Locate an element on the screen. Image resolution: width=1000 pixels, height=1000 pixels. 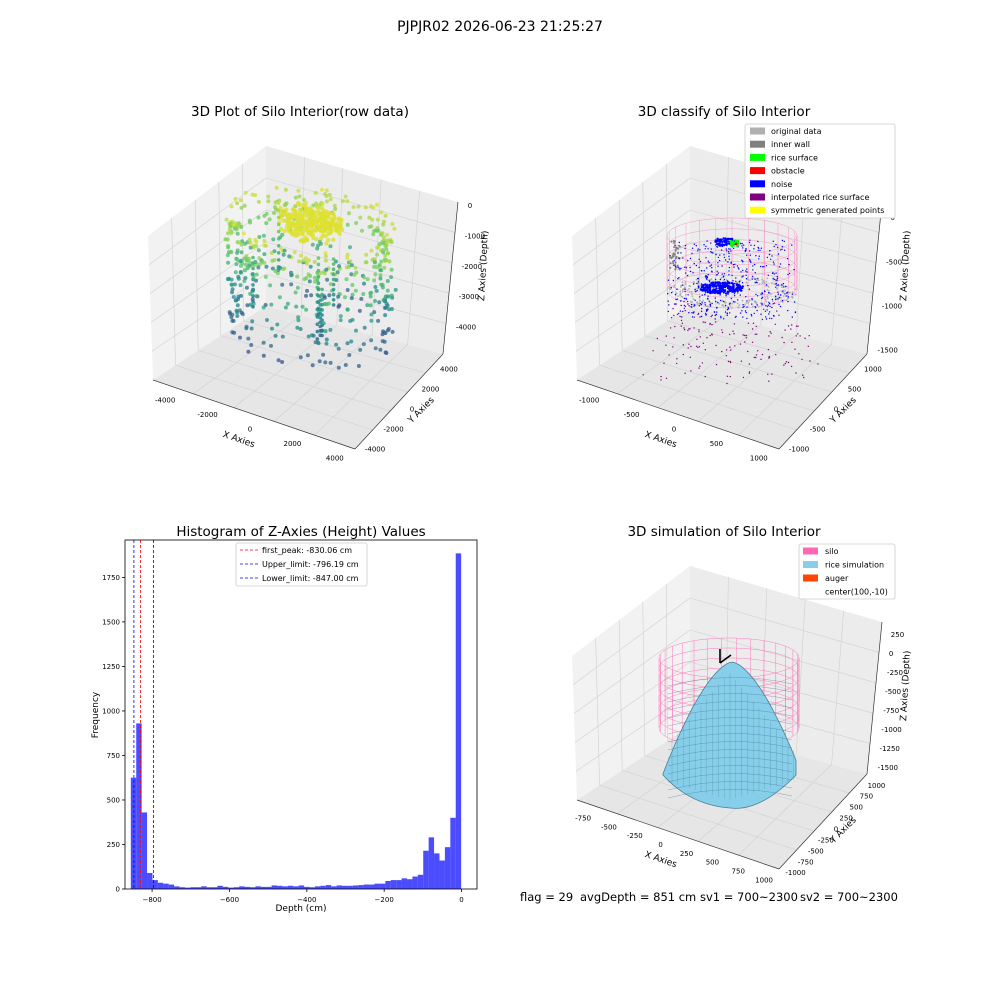
classify-plot-floor-pane is located at coordinates (722, 377).